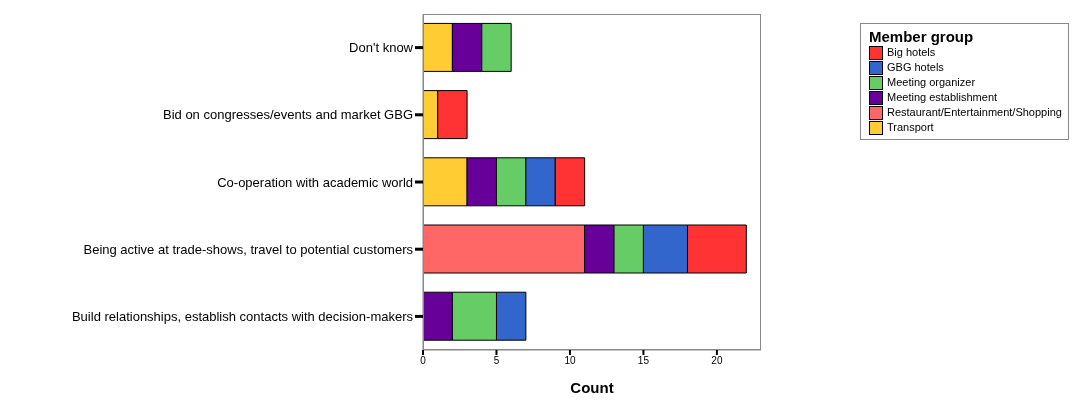  Describe the element at coordinates (242, 317) in the screenshot. I see `y-tick-label: Build relationships, establish contacts with decision-makers` at that location.